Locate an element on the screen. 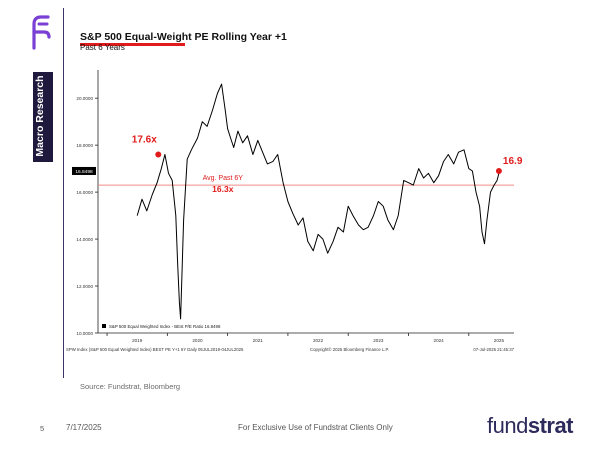 The image size is (608, 460). x-tick-label: 2025 is located at coordinates (499, 340).